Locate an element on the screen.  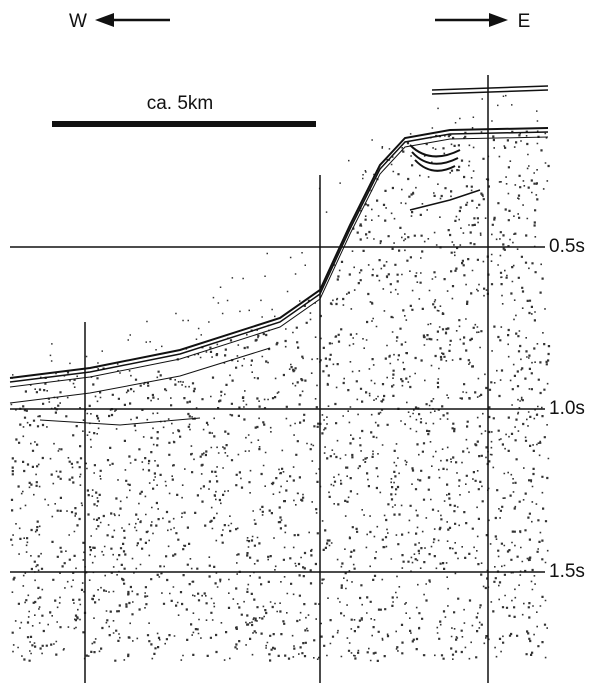
time-label: 0.5s is located at coordinates (567, 246).